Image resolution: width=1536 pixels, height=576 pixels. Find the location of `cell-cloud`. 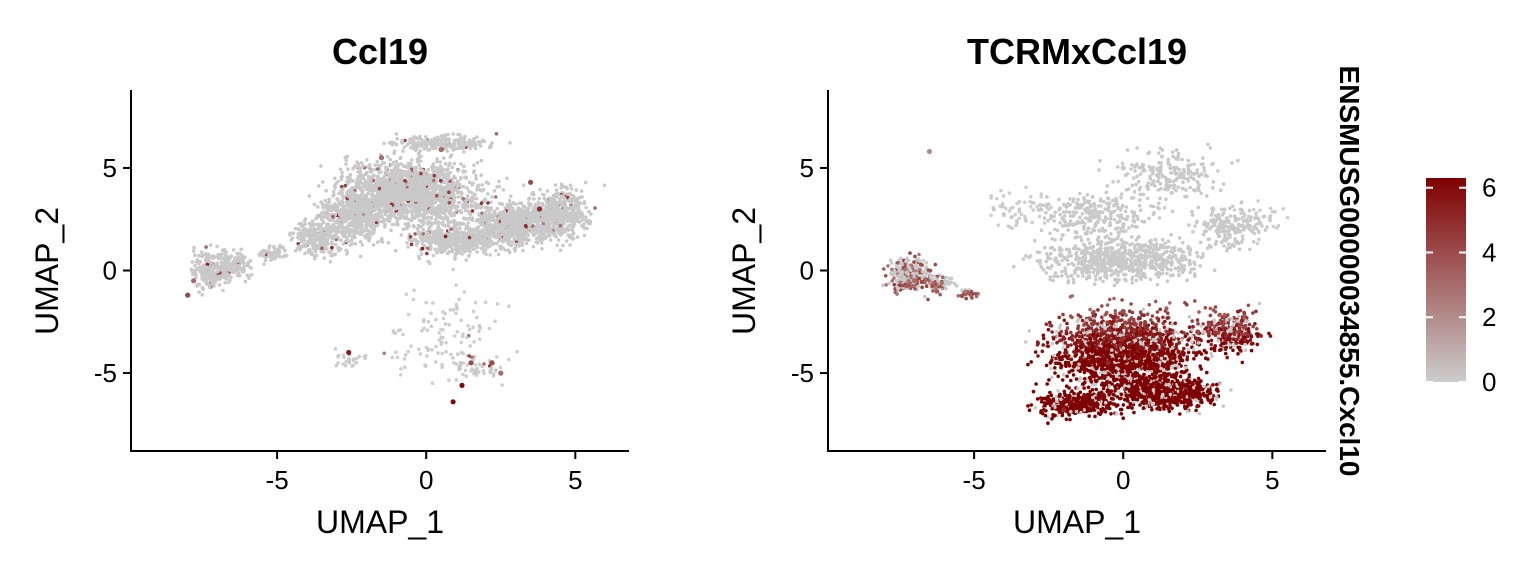

cell-cloud is located at coordinates (398, 259).